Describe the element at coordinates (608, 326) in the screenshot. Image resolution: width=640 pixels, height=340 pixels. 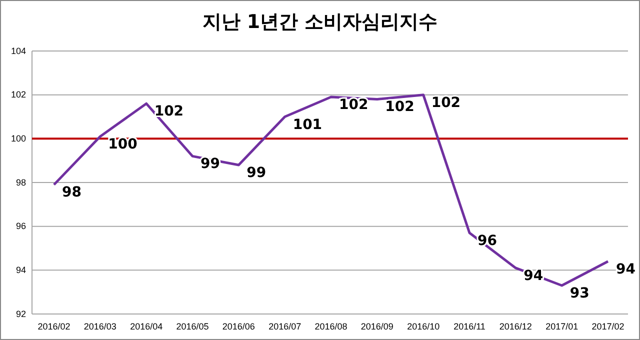
I see `x-tick-label: 2017/02` at that location.